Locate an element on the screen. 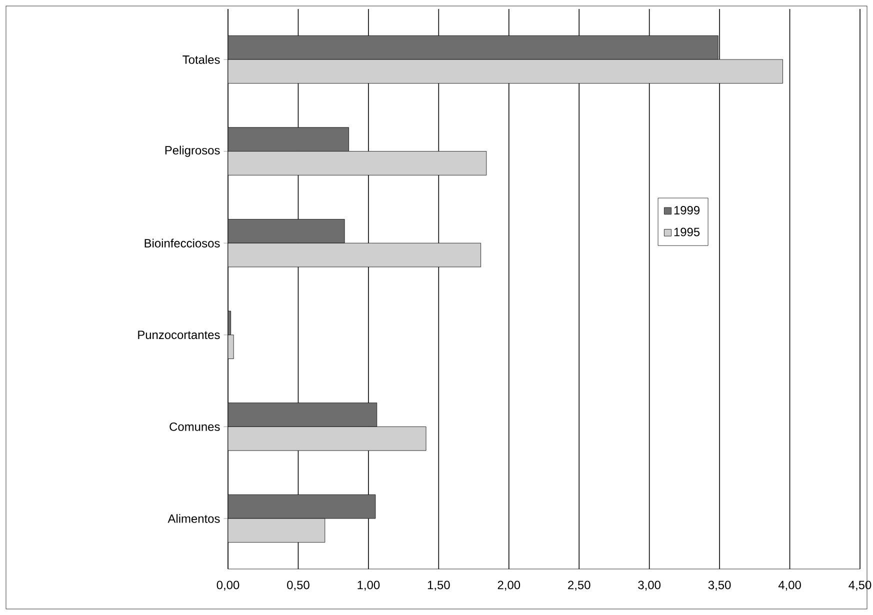 This screenshot has width=873, height=615. x-tick-label: 1,00 is located at coordinates (369, 585).